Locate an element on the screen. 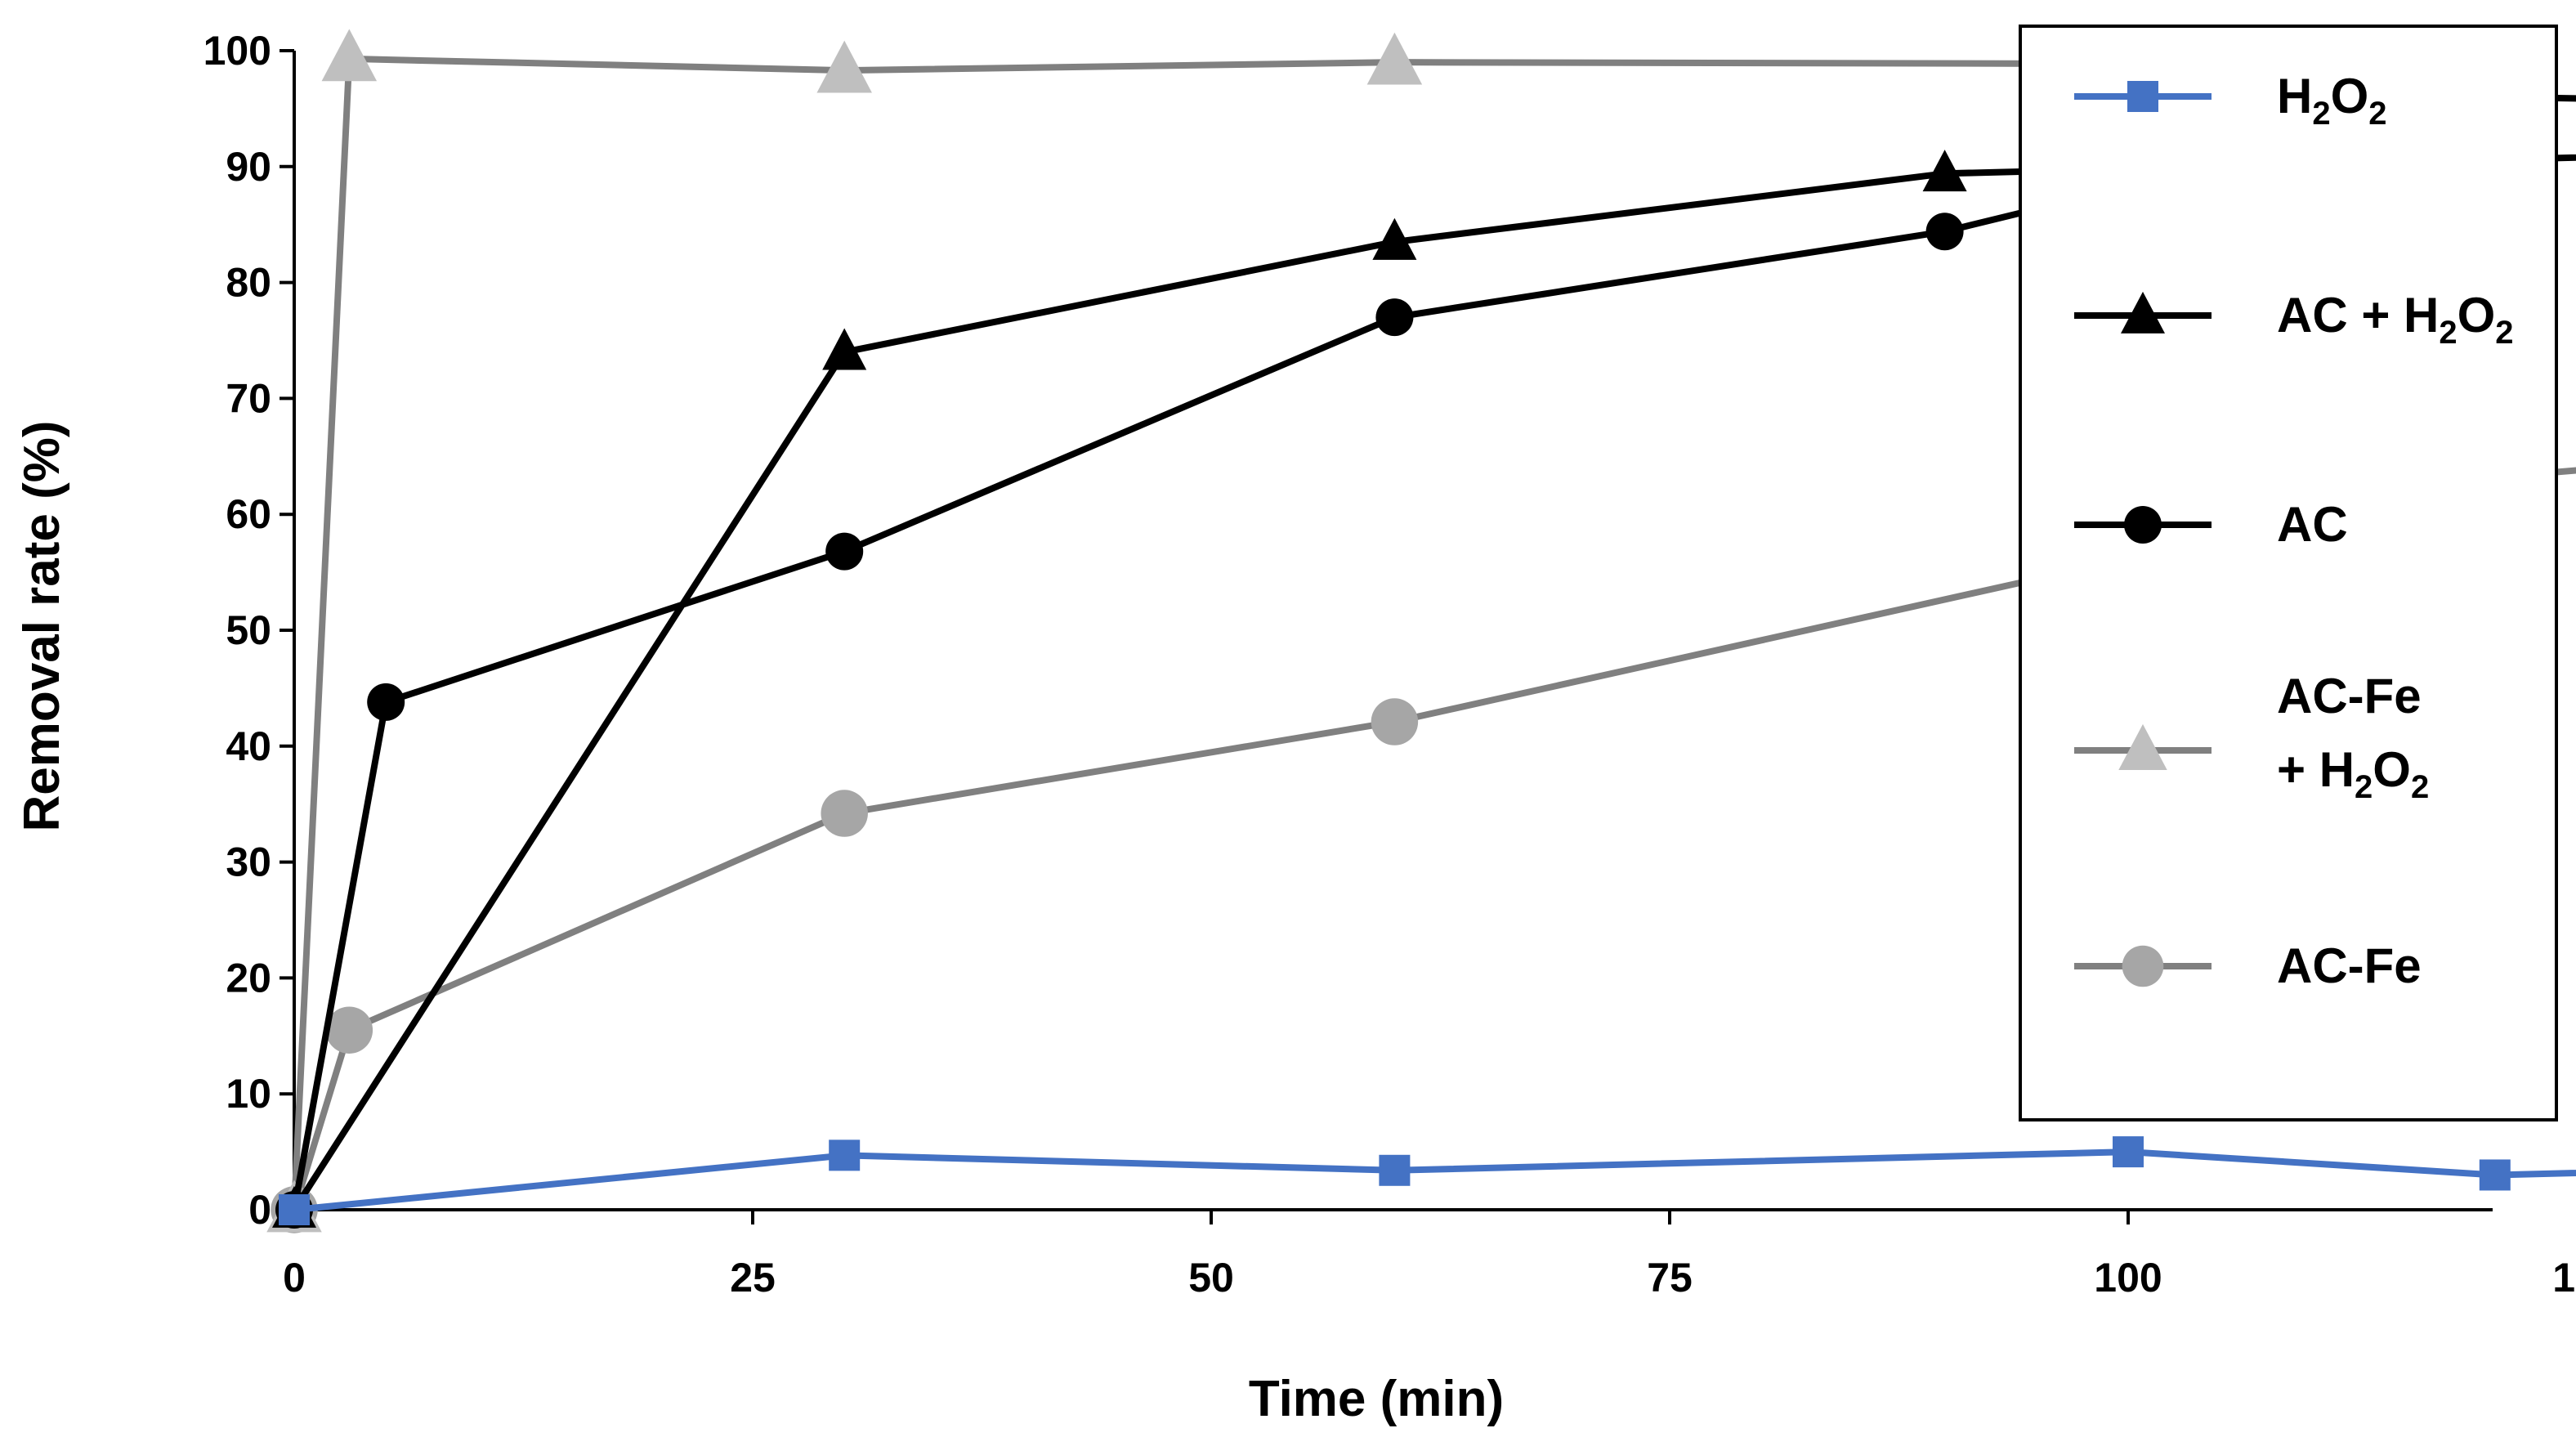 The image size is (2576, 1455). x-tick-label: 100 is located at coordinates (2128, 1278).